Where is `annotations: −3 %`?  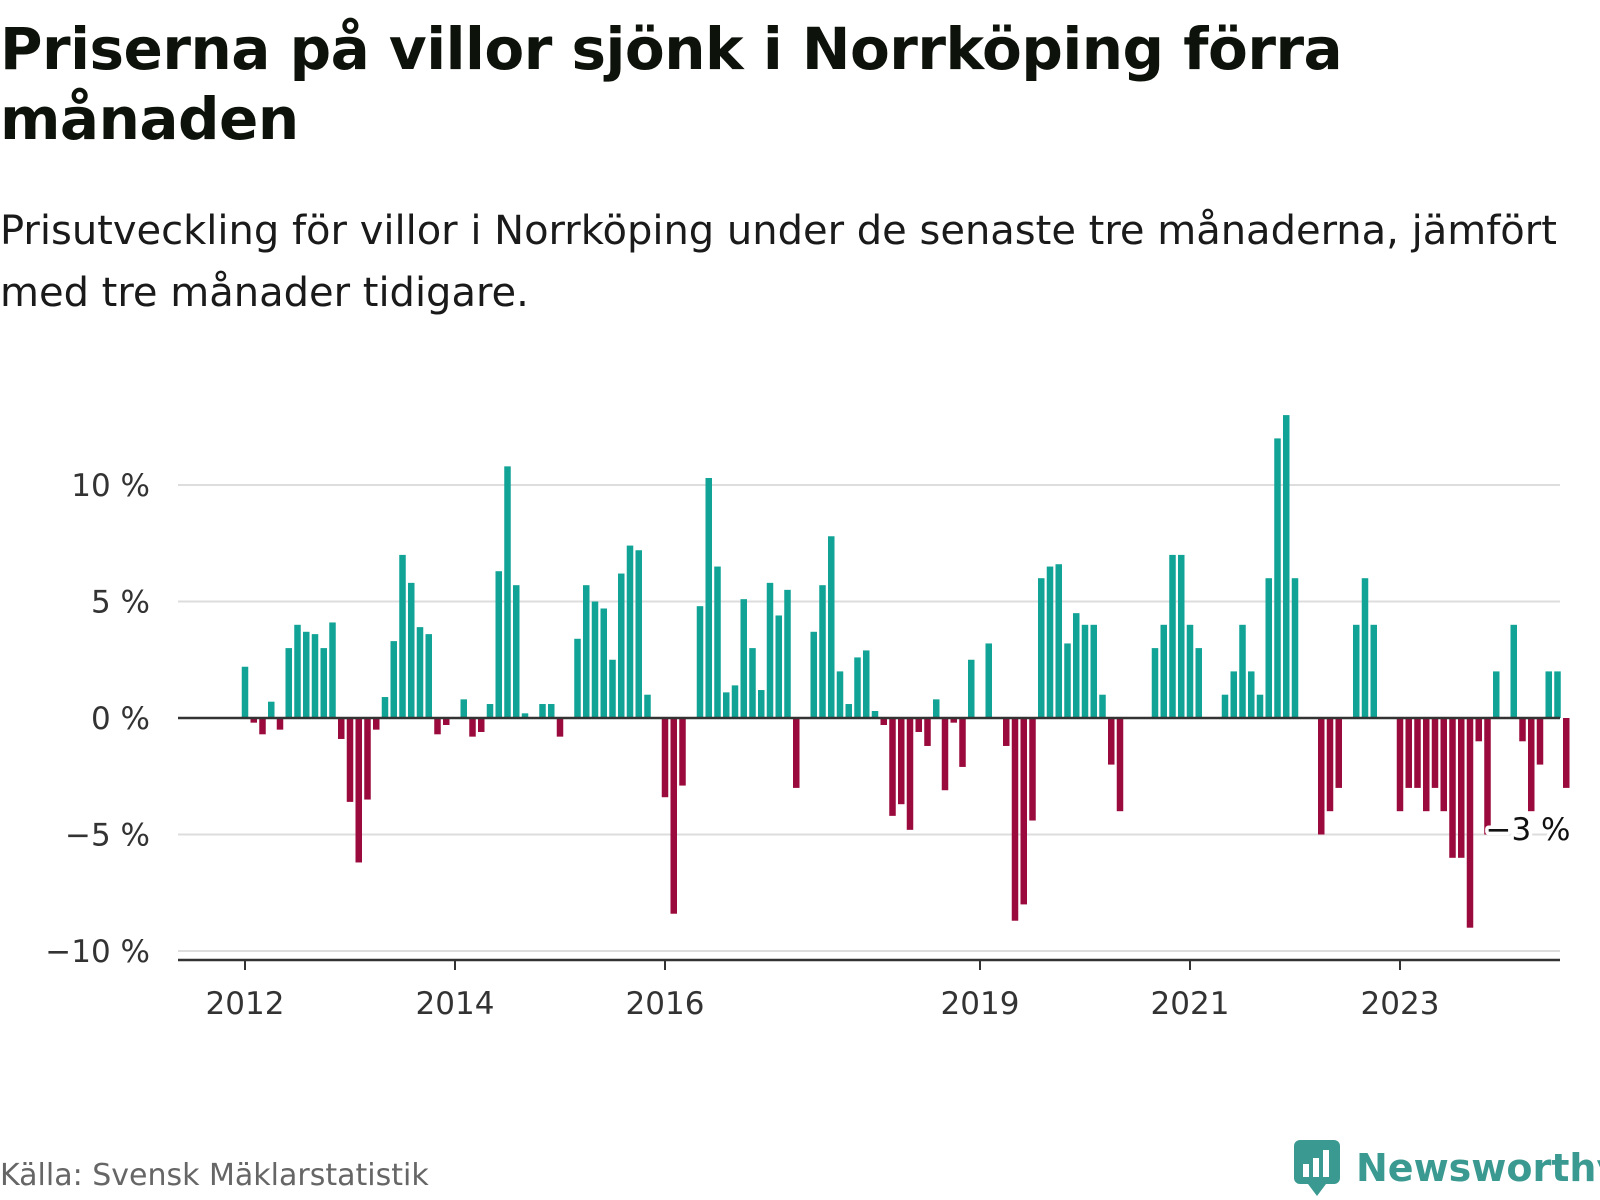
annotations: −3 % is located at coordinates (1528, 829).